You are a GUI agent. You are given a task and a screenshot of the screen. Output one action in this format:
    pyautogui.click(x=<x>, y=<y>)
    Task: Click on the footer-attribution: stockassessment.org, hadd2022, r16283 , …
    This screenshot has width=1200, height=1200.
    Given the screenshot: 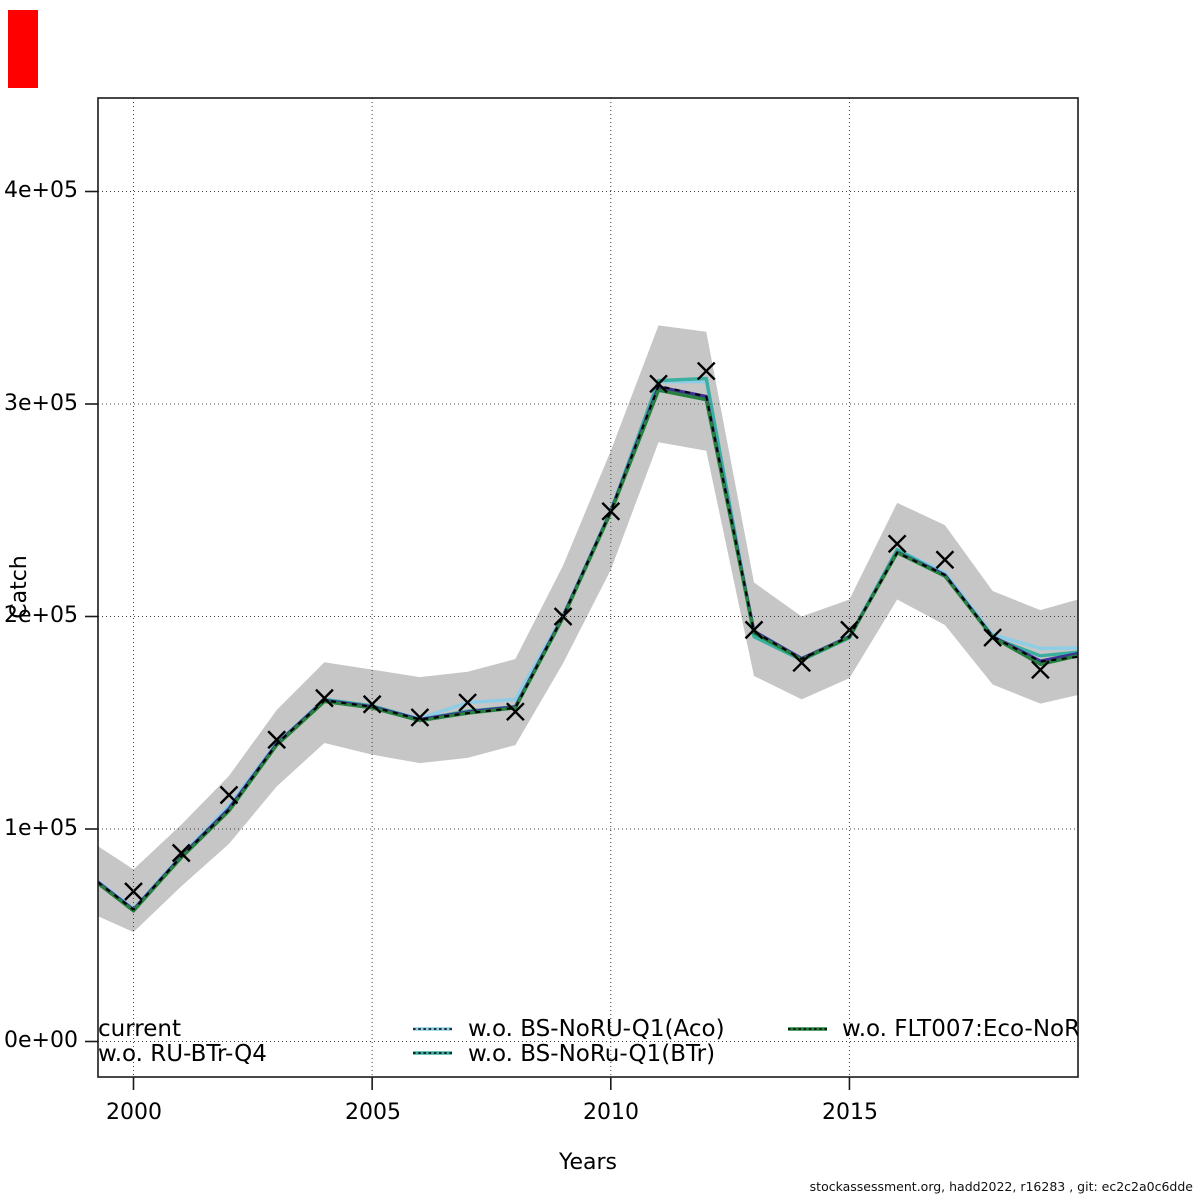 What is the action you would take?
    pyautogui.click(x=1001, y=1186)
    